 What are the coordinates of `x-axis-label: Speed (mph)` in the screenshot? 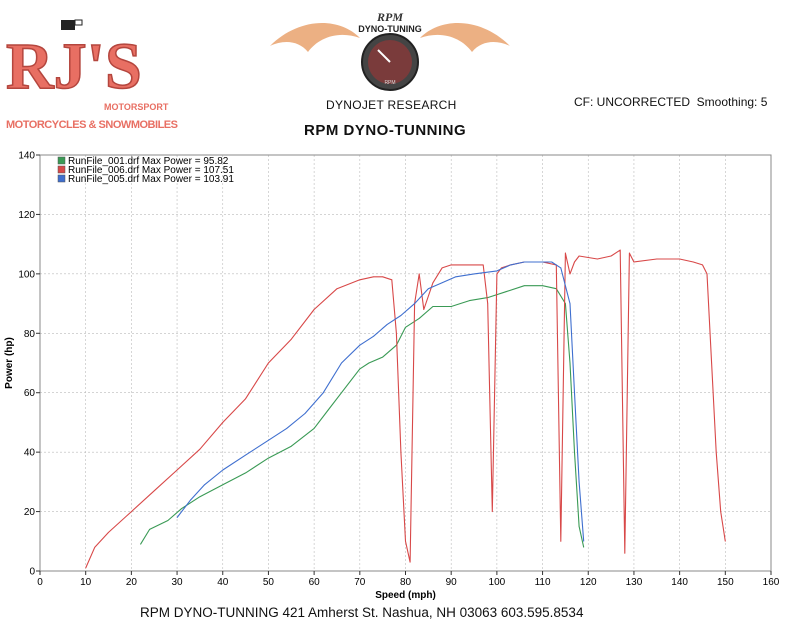 It's located at (405, 595).